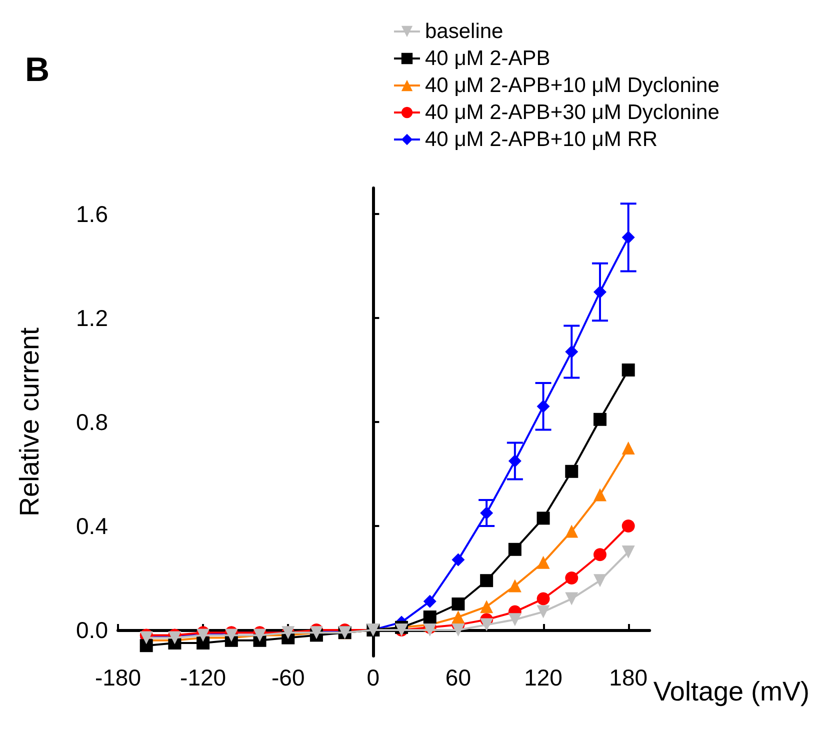  Describe the element at coordinates (572, 85) in the screenshot. I see `legend-label: 40 μM 2-APB+10 μM Dyclonine` at that location.